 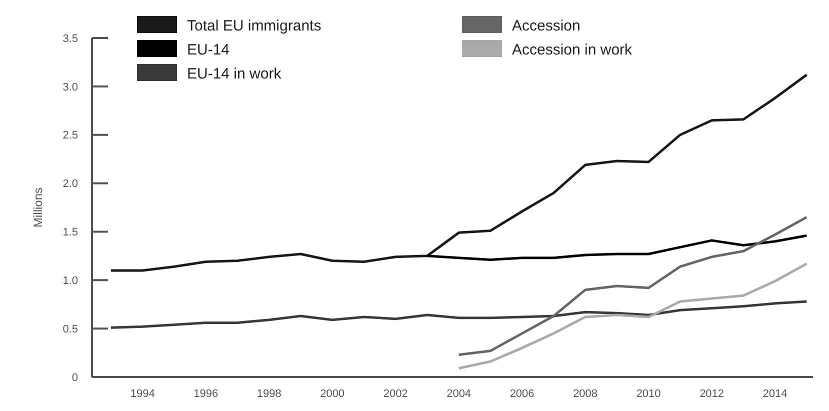 What do you see at coordinates (269, 394) in the screenshot?
I see `x-tick-label: 1998` at bounding box center [269, 394].